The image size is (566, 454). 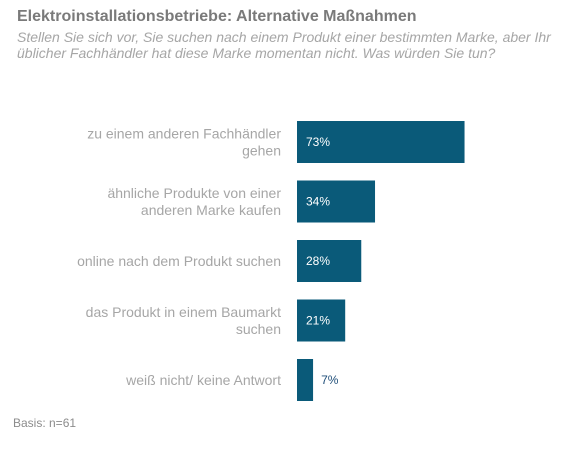 What do you see at coordinates (318, 261) in the screenshot?
I see `data-label-2: 28%` at bounding box center [318, 261].